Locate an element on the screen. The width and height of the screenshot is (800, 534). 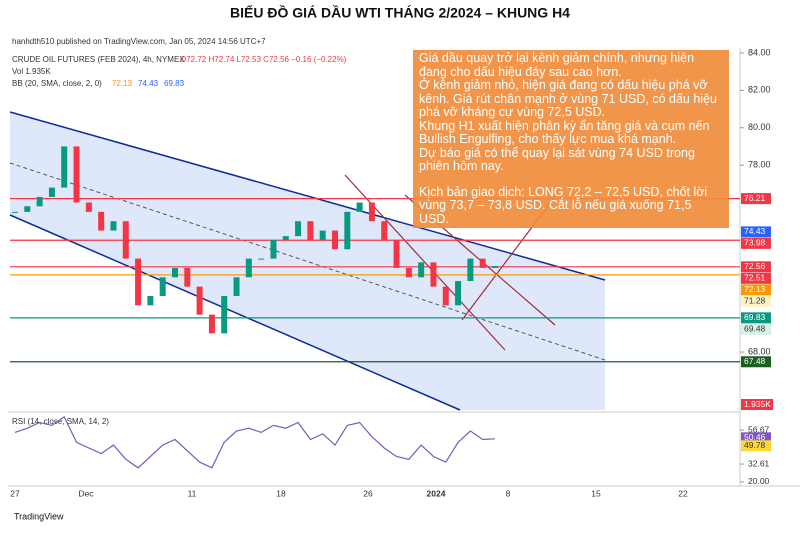
price-badge-label: 67.48 is located at coordinates (755, 361).